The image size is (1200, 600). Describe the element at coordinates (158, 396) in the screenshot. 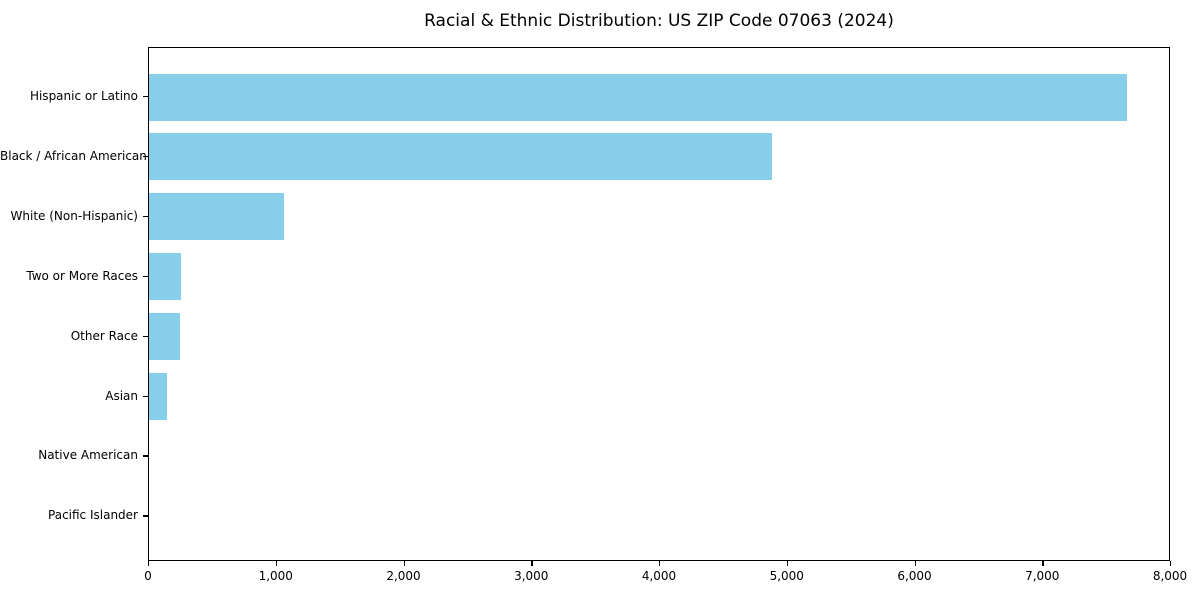

I see `bar-asian` at that location.